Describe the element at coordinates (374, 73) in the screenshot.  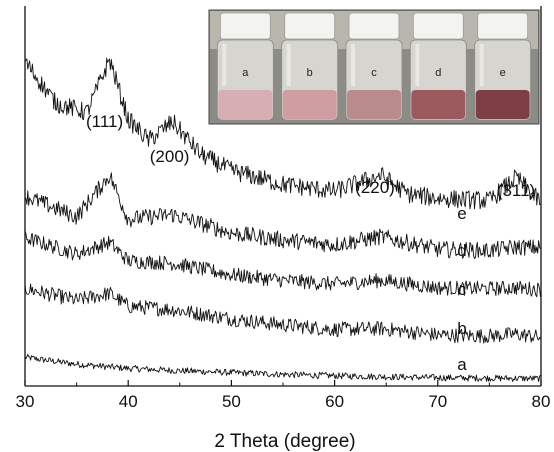
I see `vial-label: c` at that location.